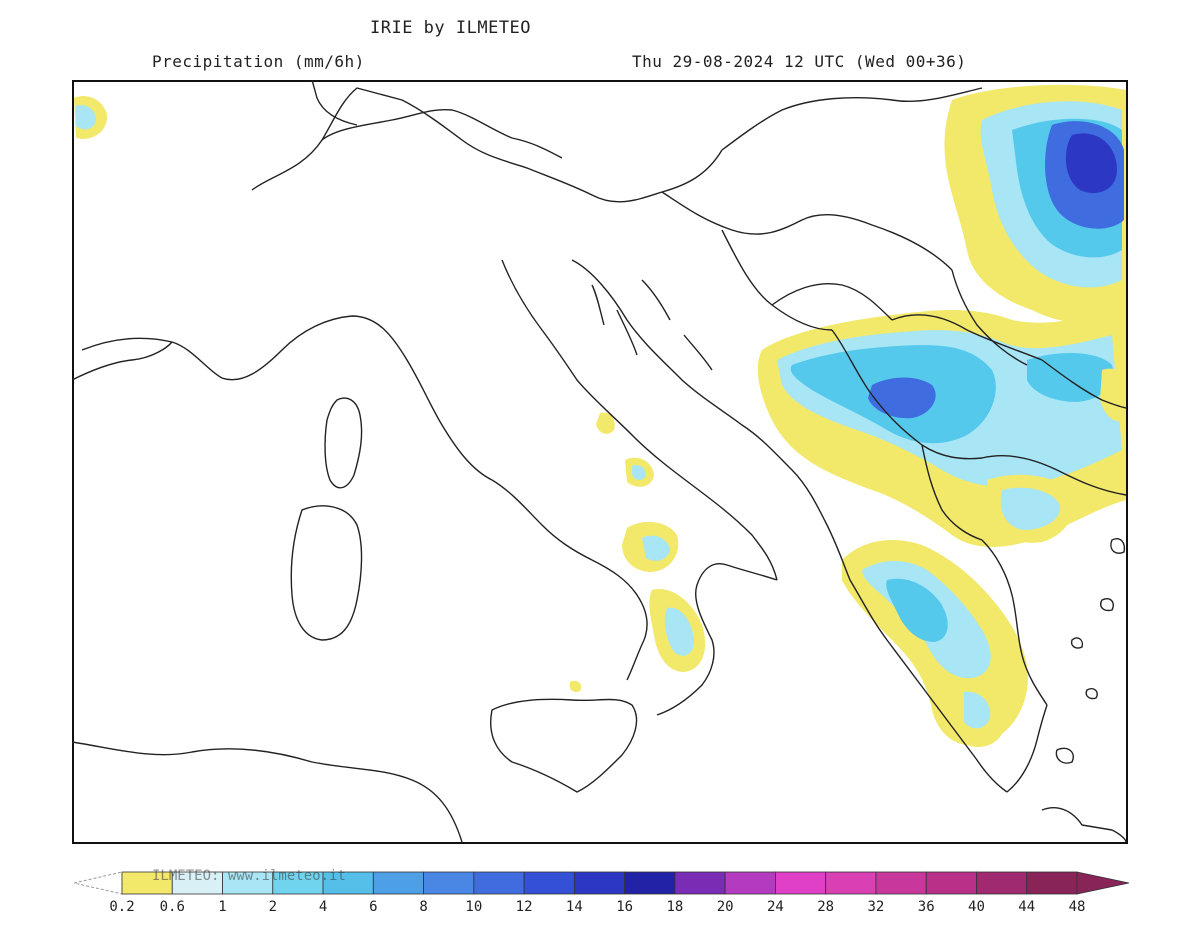  I want to click on legend-tick-label: 20, so click(725, 907).